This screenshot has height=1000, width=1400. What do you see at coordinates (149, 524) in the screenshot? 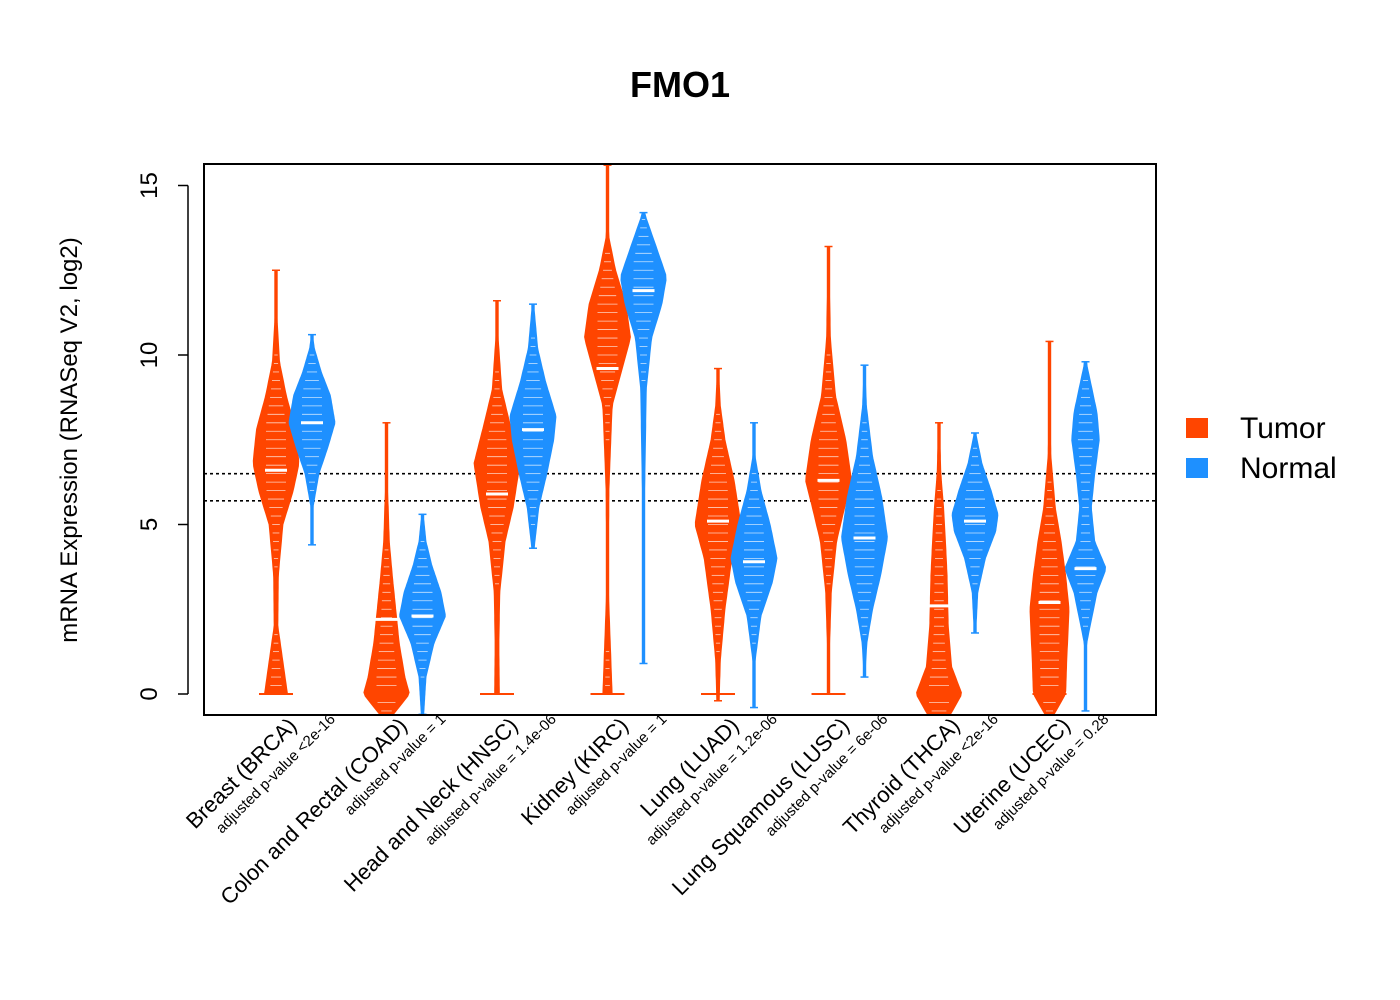
I see `y-tick-label-5: 5` at bounding box center [149, 524].